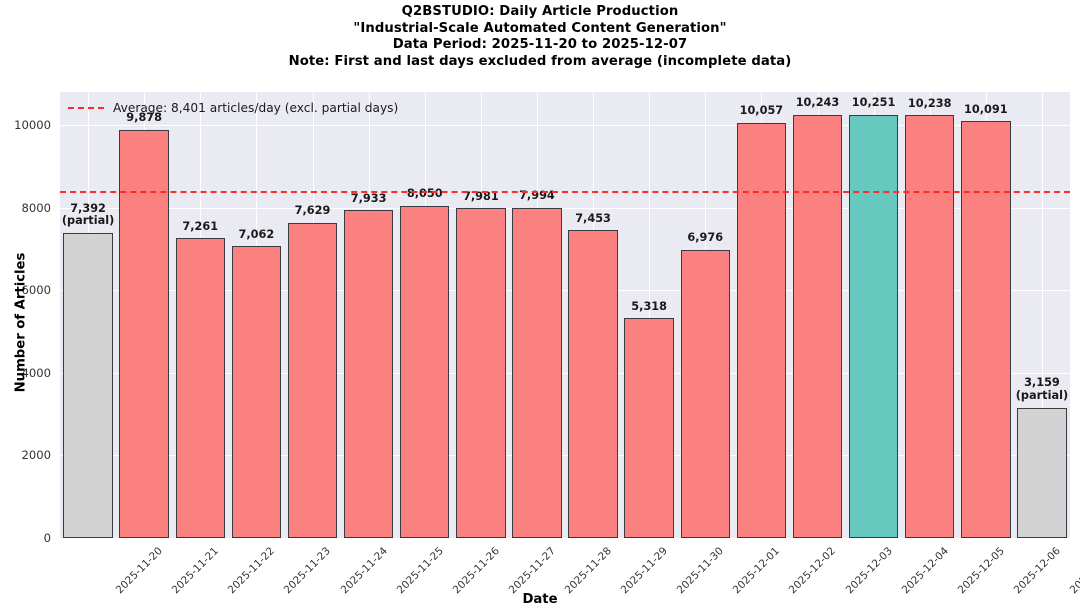  Describe the element at coordinates (36, 290) in the screenshot. I see `y-tick-label-6000: 6000` at that location.